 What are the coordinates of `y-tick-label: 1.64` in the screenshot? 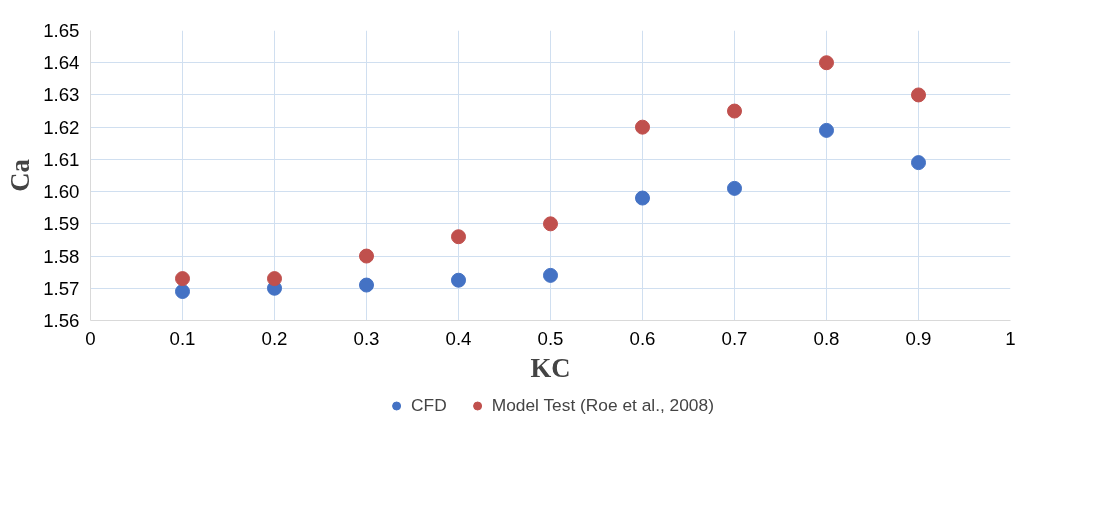 It's located at (61, 63).